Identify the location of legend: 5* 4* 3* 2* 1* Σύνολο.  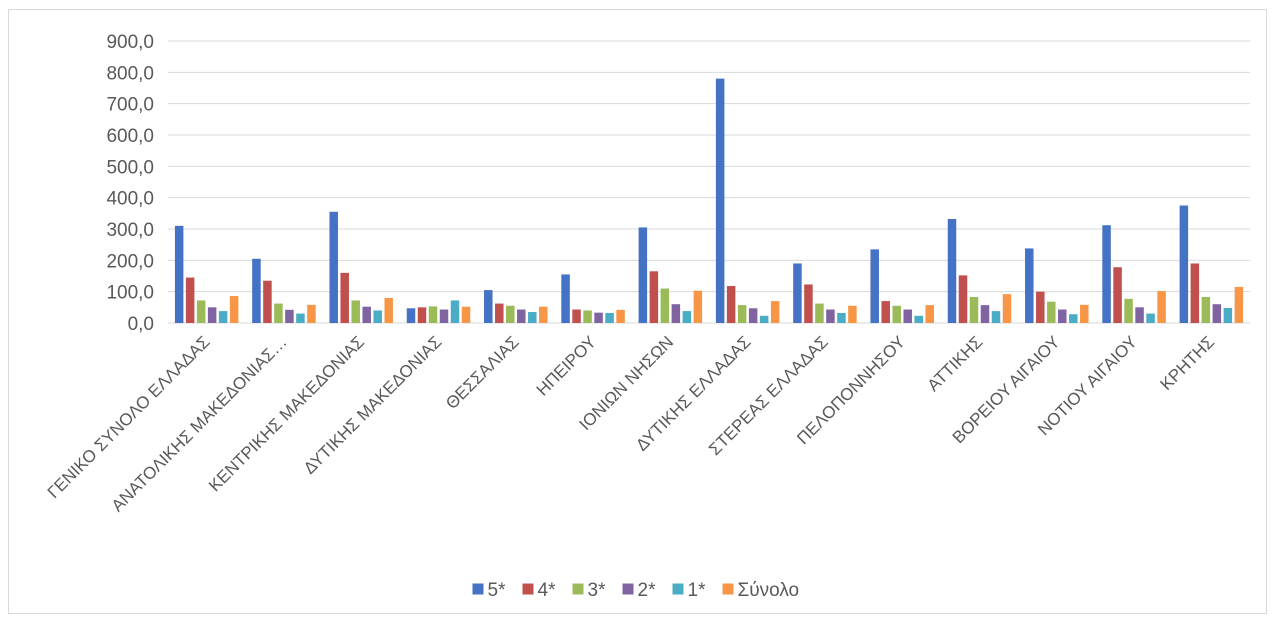
(636, 590).